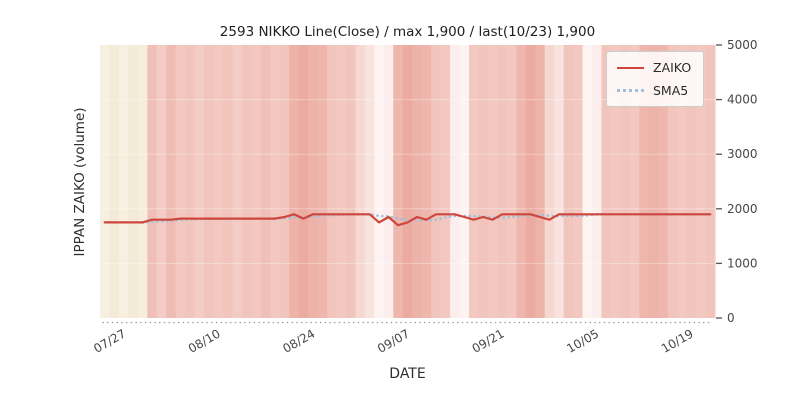 This screenshot has width=800, height=400. What do you see at coordinates (109, 340) in the screenshot?
I see `x-tick-label: 07/27` at bounding box center [109, 340].